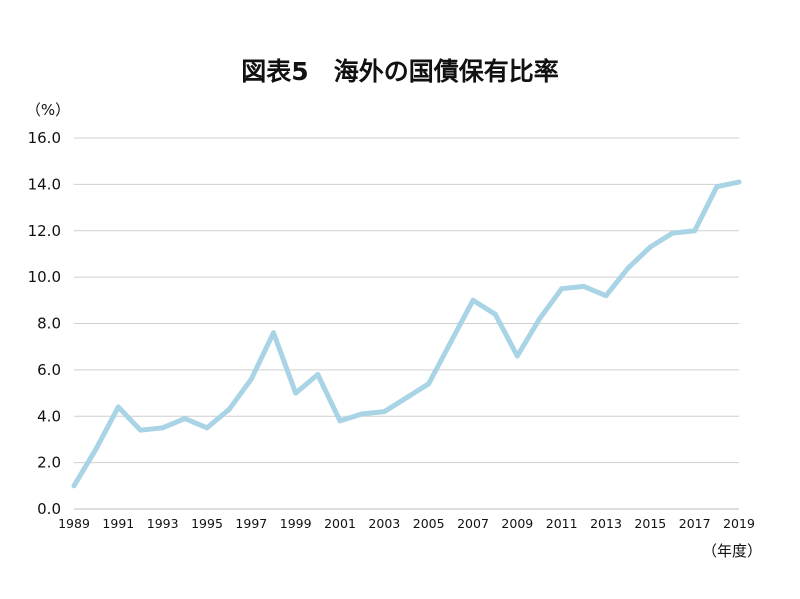 This screenshot has width=800, height=599. What do you see at coordinates (739, 523) in the screenshot?
I see `x-tick-label: 2019` at bounding box center [739, 523].